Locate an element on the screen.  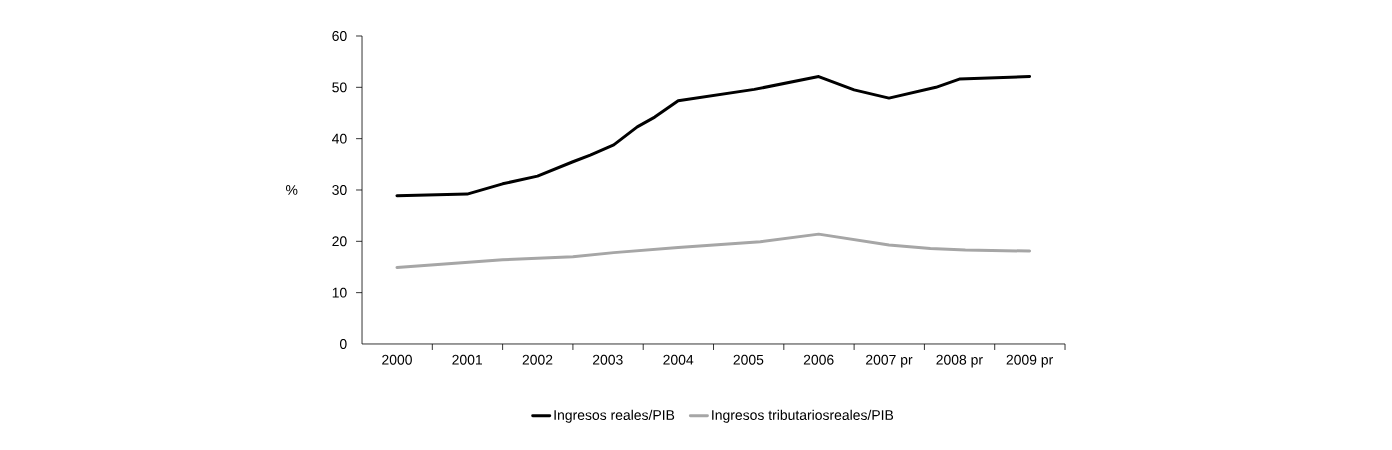
x-tick-label: 2002 is located at coordinates (537, 359).